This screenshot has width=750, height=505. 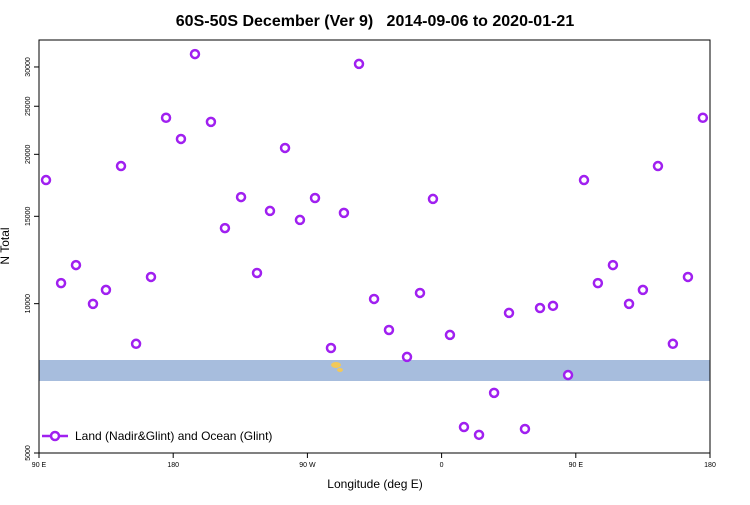 I want to click on y-tick-label: 20000, so click(x=28, y=154).